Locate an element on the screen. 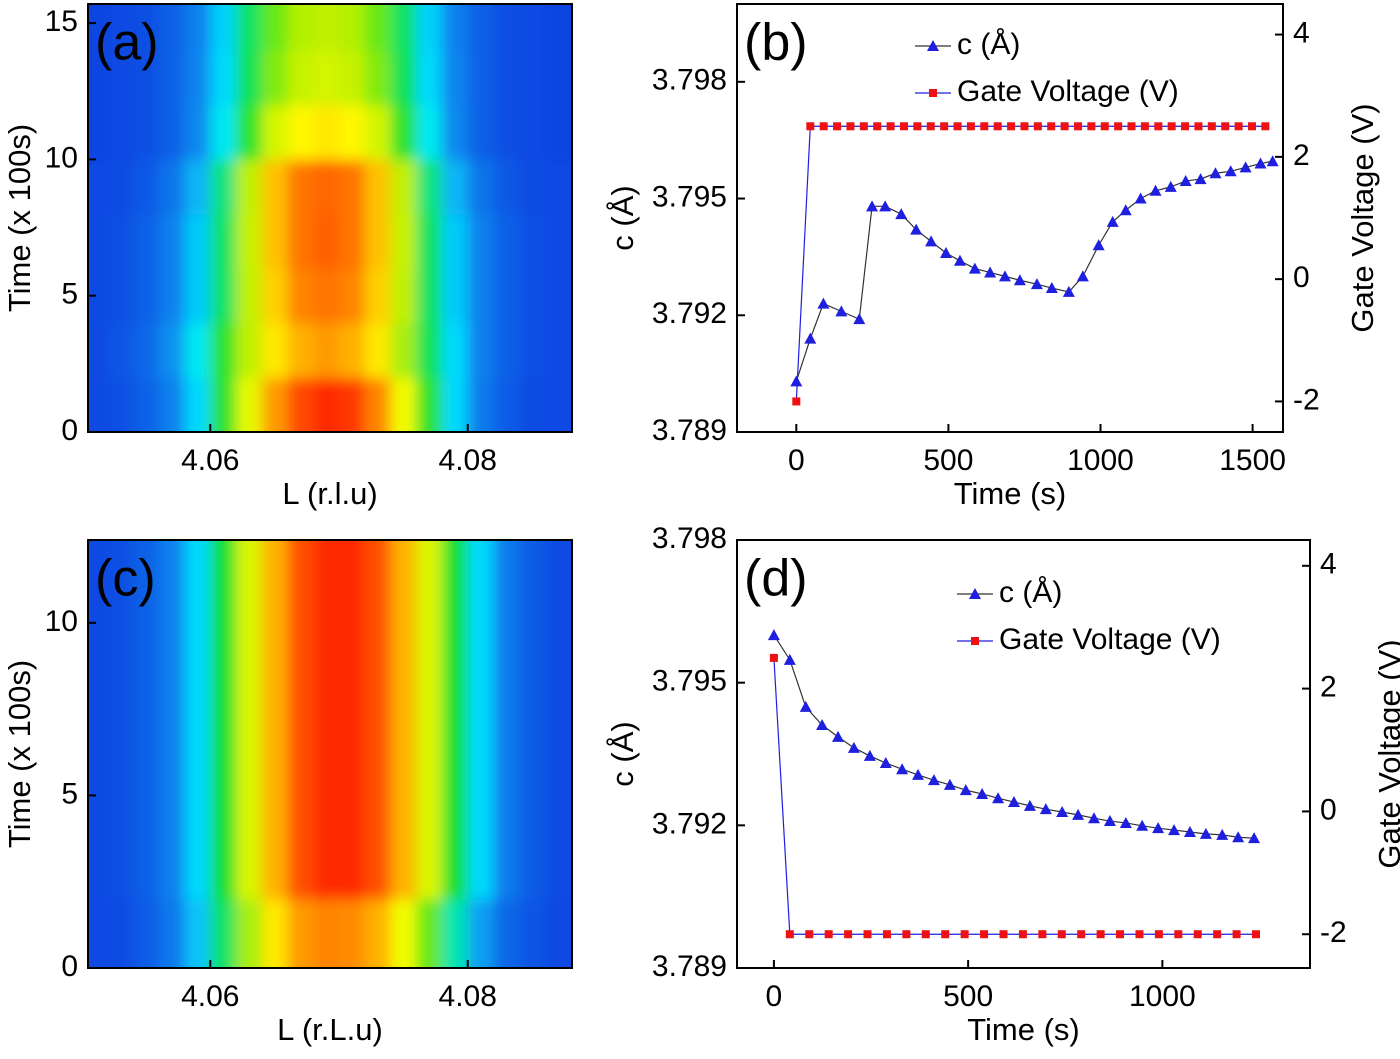 The image size is (1400, 1059). x-axis-title: Time (s) is located at coordinates (1023, 1029).